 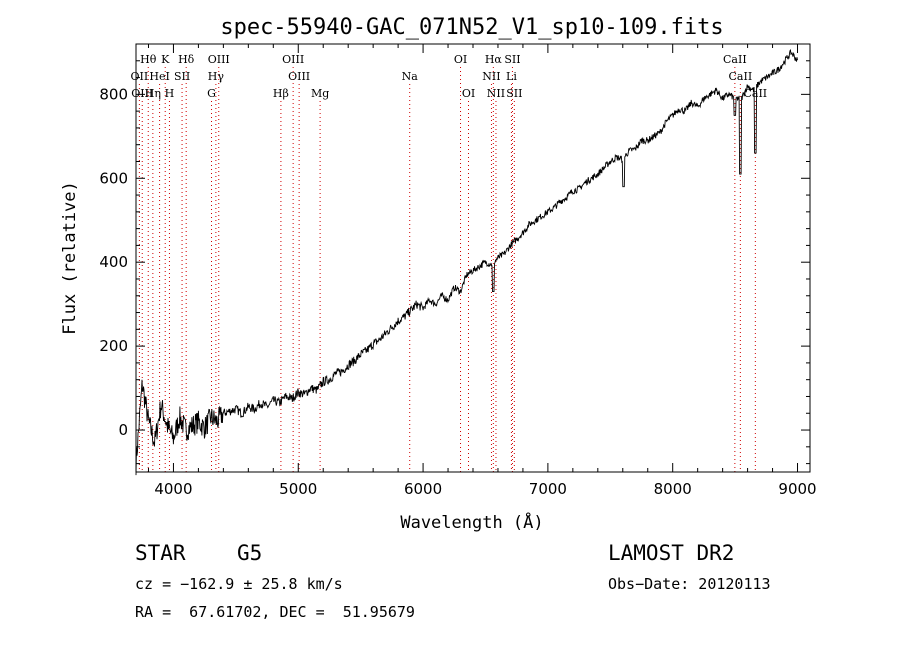 What do you see at coordinates (182, 76) in the screenshot?
I see `marker-label-11: SII` at bounding box center [182, 76].